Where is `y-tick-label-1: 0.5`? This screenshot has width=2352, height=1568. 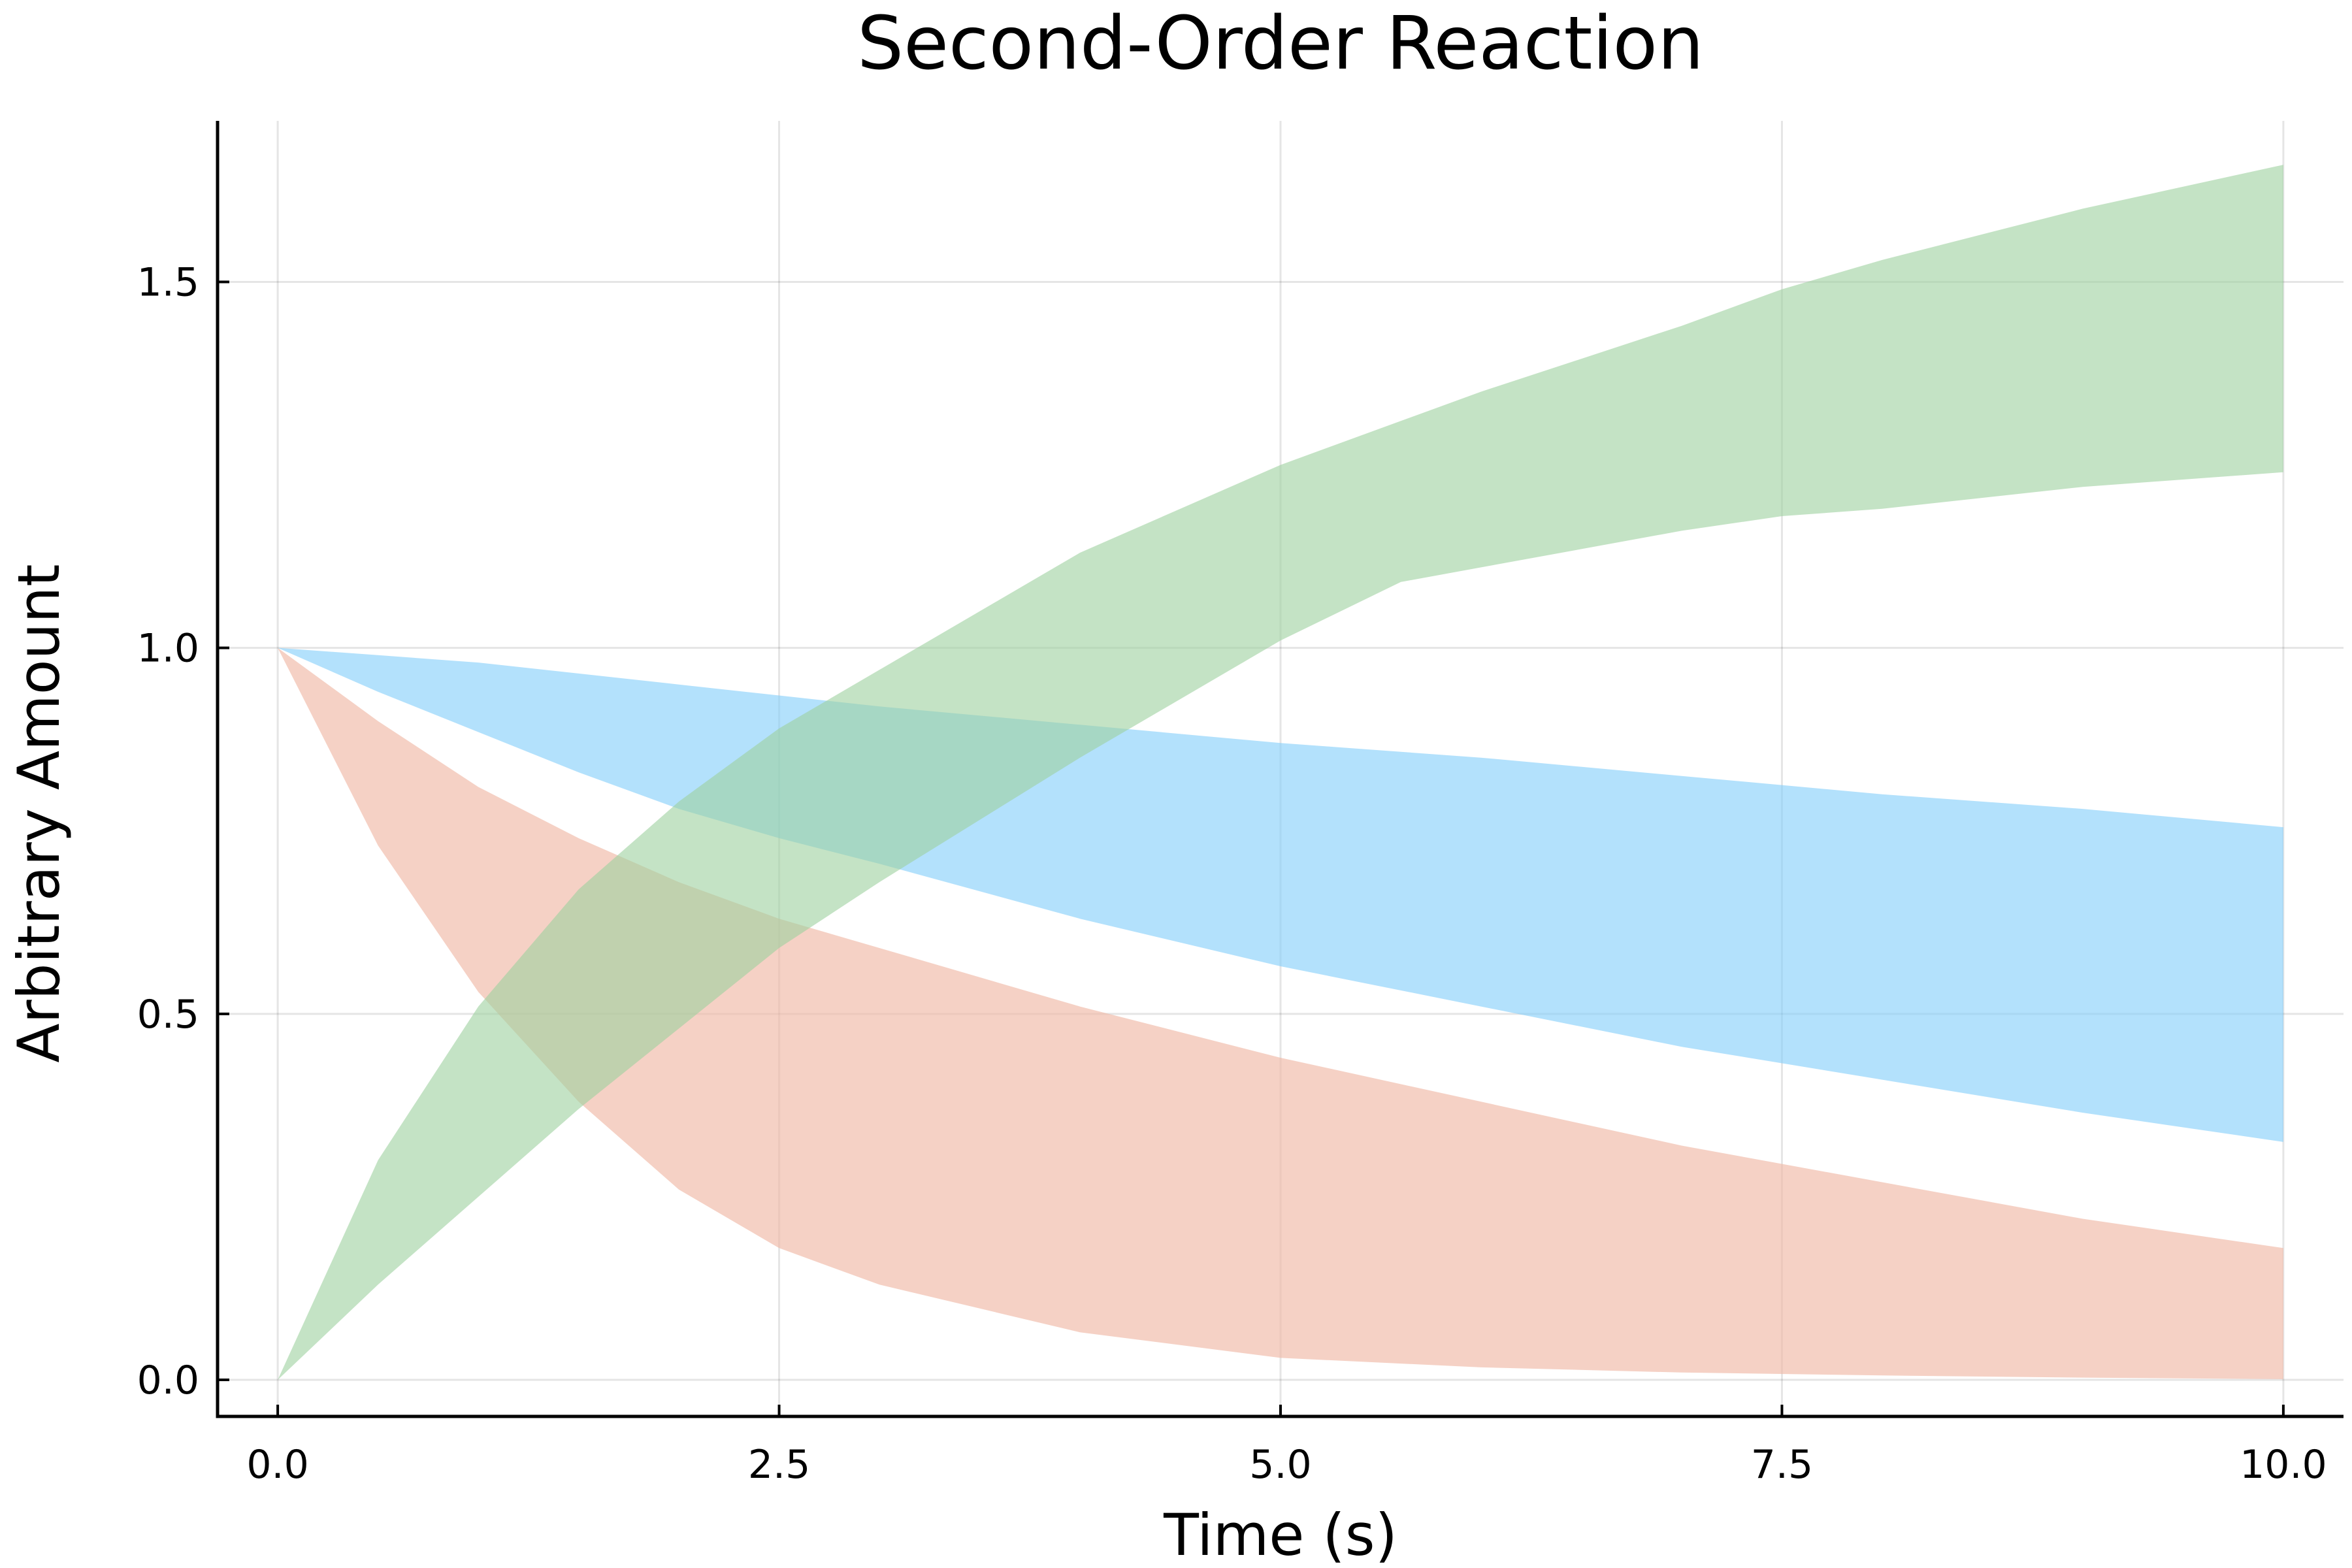
y-tick-label-1: 0.5 is located at coordinates (168, 1014).